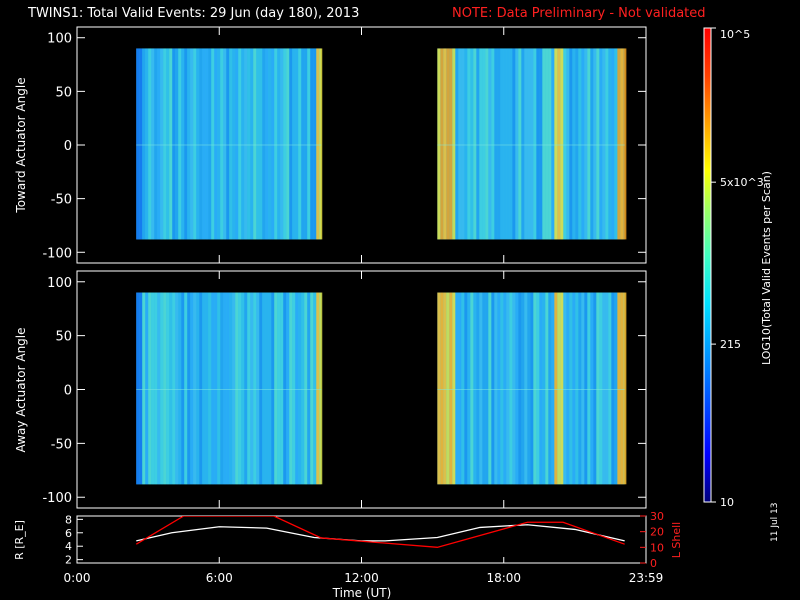 This screenshot has width=800, height=600. What do you see at coordinates (775, 522) in the screenshot?
I see `date-stamp: 11 Jul 13` at bounding box center [775, 522].